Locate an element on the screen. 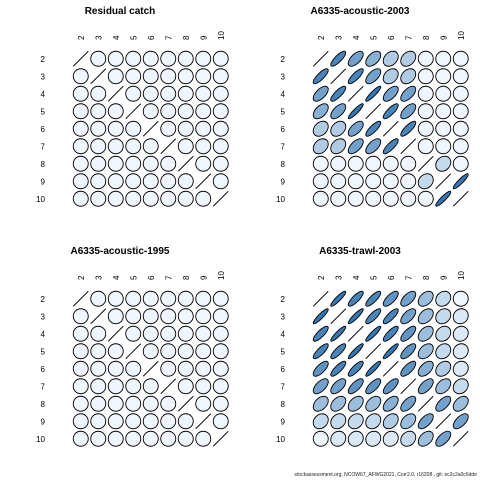 Image resolution: width=480 pixels, height=480 pixels. panel-title: A6335-acoustic-1995 is located at coordinates (120, 251).